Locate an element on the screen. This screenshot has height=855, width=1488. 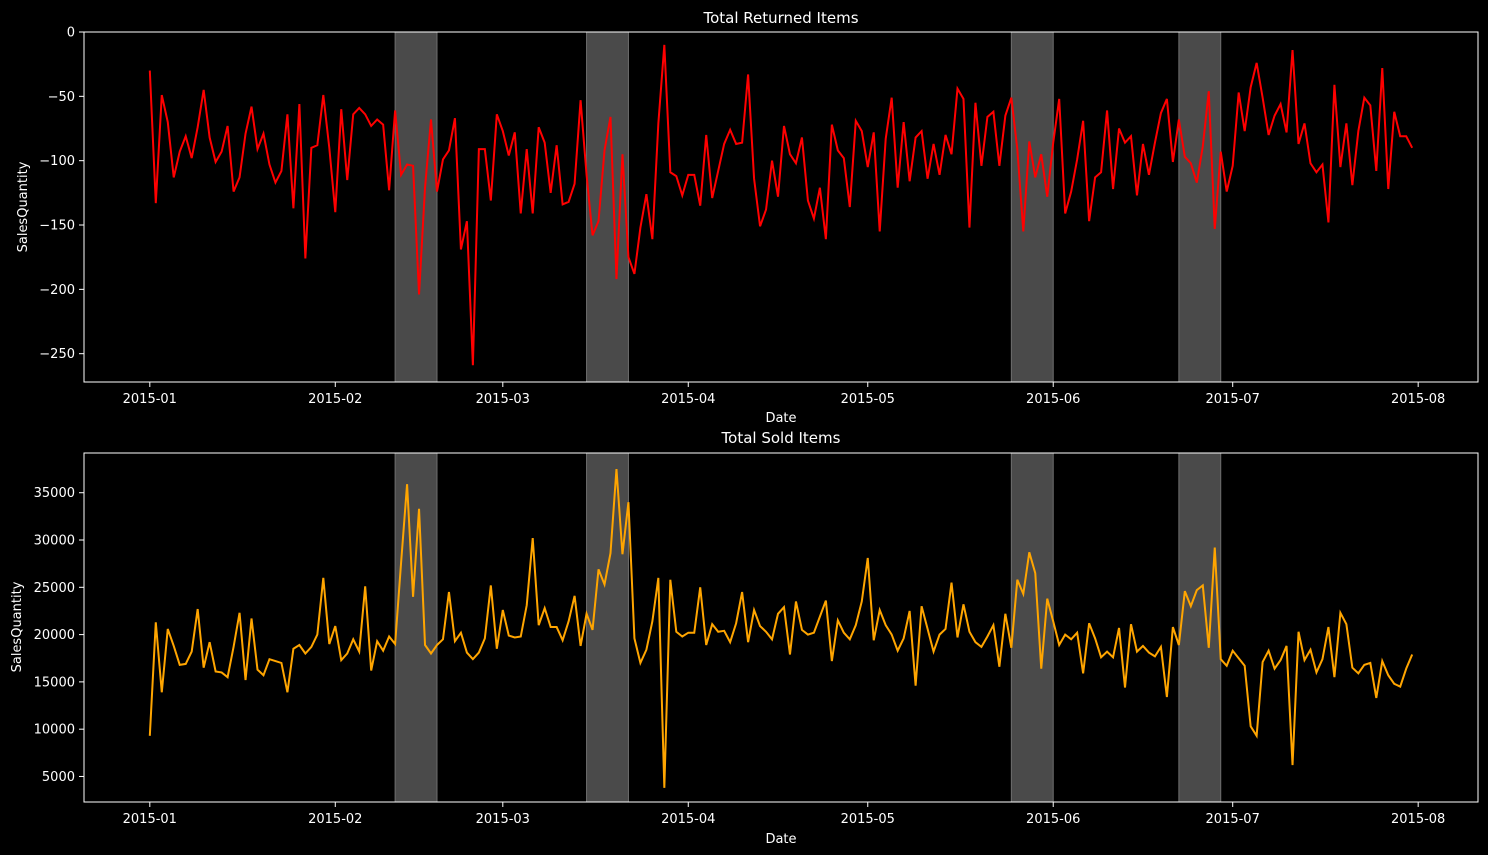
returned-items-y-tick-label: −100 is located at coordinates (57, 161).